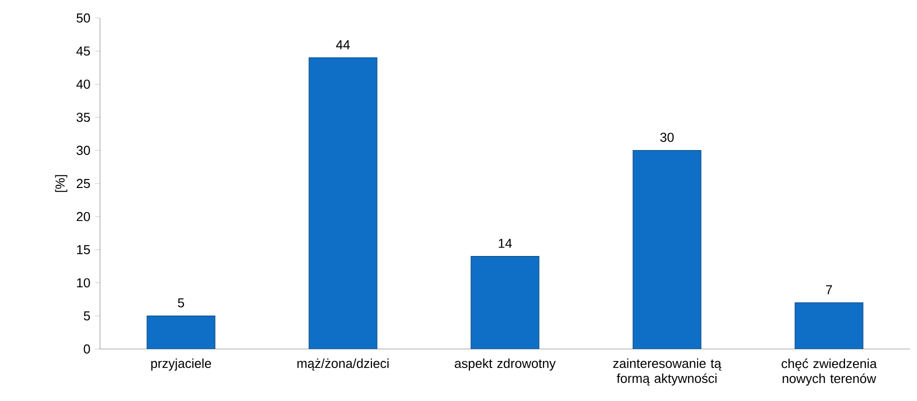 The height and width of the screenshot is (401, 917). I want to click on y-tick-label: 20, so click(83, 217).